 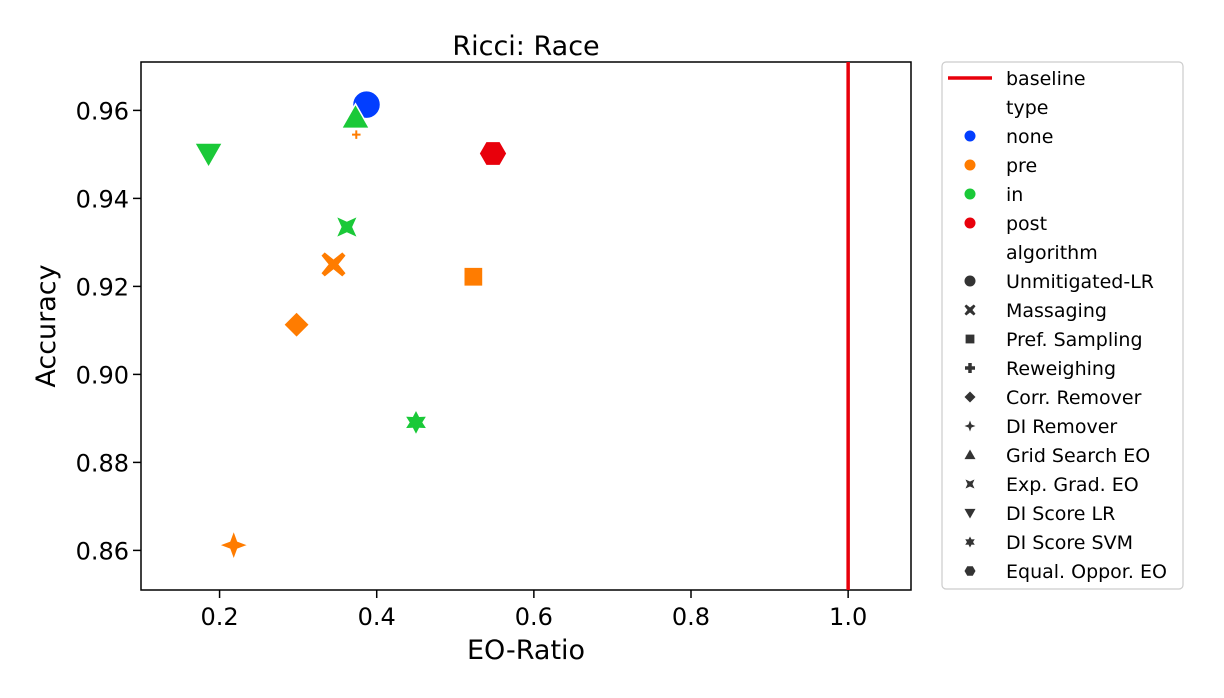 What do you see at coordinates (102, 375) in the screenshot?
I see `y-tick-label: 0.90` at bounding box center [102, 375].